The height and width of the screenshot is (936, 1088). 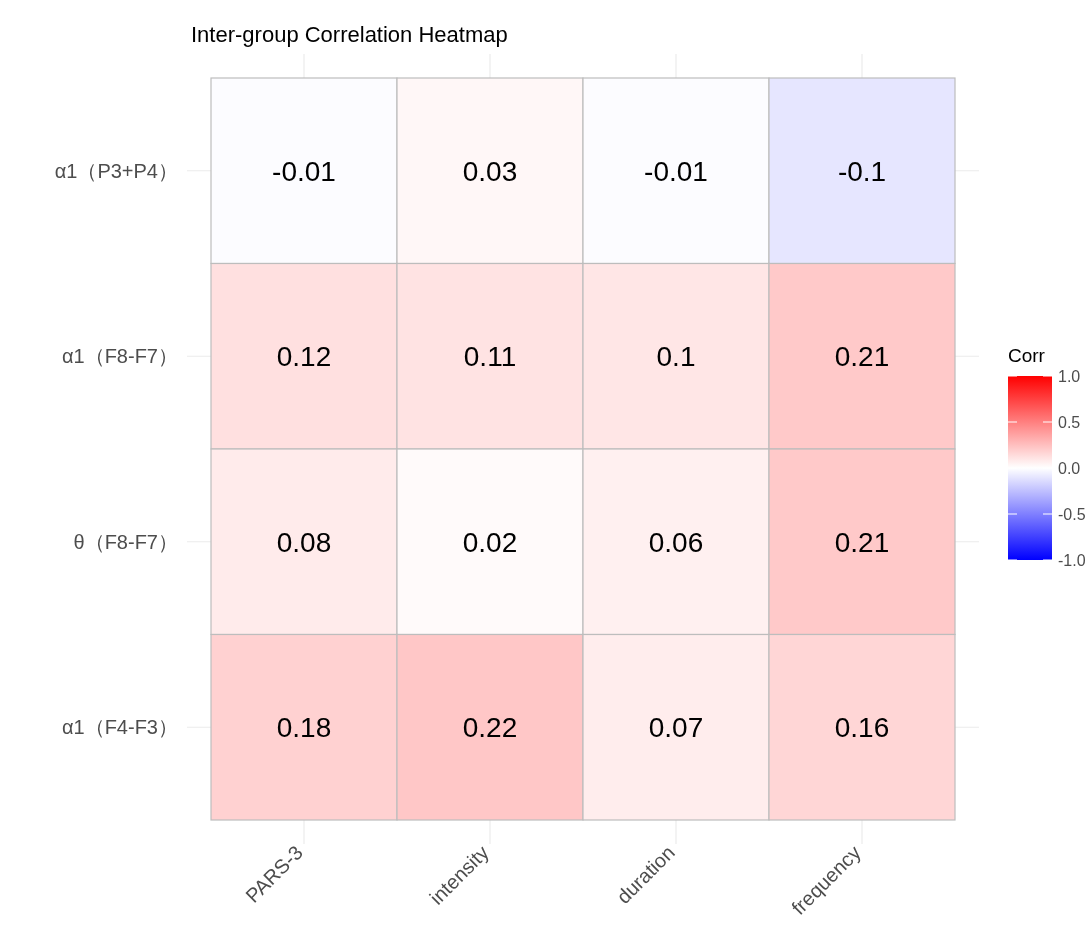 What do you see at coordinates (116, 170) in the screenshot?
I see `y-tick-label: α1（P3+P4）` at bounding box center [116, 170].